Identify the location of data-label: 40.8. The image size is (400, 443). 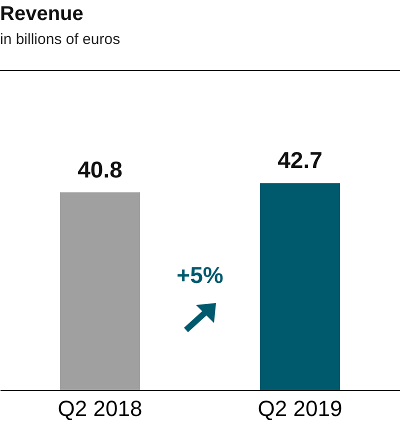
(100, 169).